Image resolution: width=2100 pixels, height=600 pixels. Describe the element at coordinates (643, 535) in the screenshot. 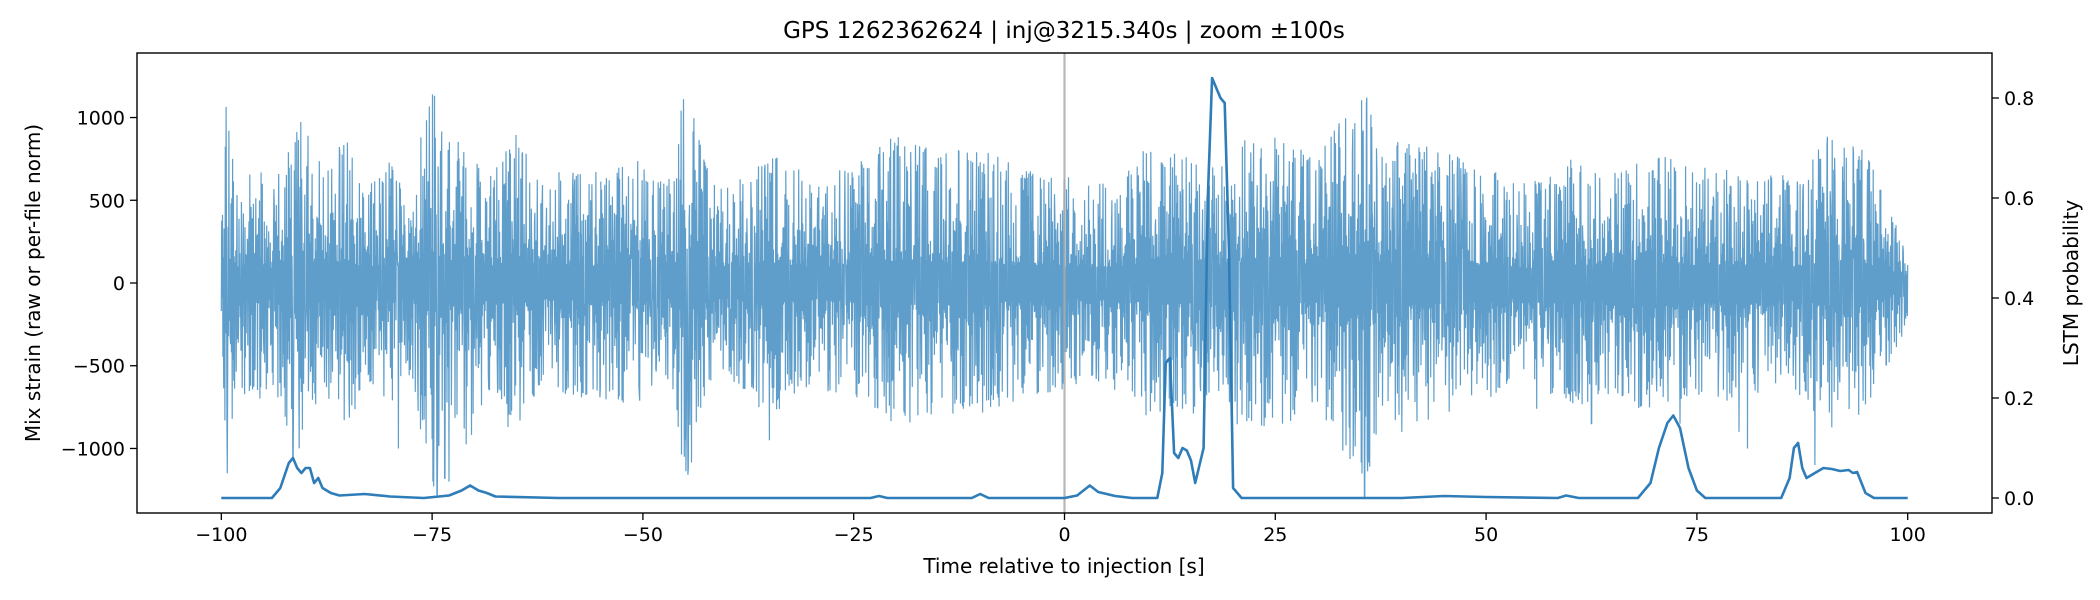

I see `x-tick-label: −50` at that location.